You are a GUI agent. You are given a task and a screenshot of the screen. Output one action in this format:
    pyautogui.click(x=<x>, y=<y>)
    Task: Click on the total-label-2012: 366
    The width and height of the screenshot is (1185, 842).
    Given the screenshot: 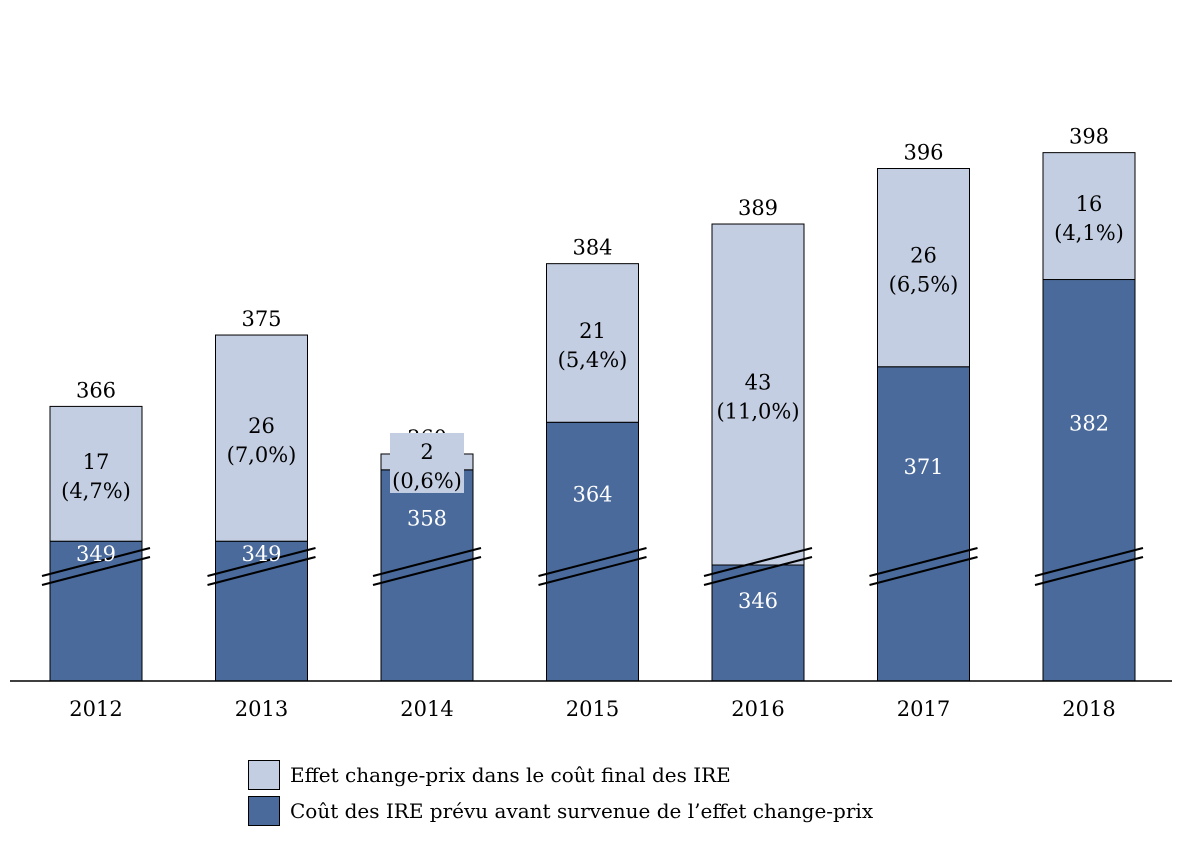 What is the action you would take?
    pyautogui.click(x=96, y=390)
    